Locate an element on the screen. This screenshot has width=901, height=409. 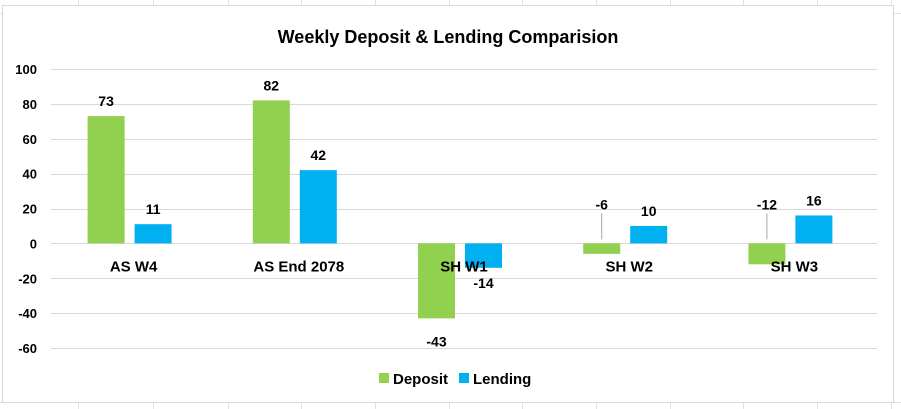
category-label: SH W2 is located at coordinates (629, 266).